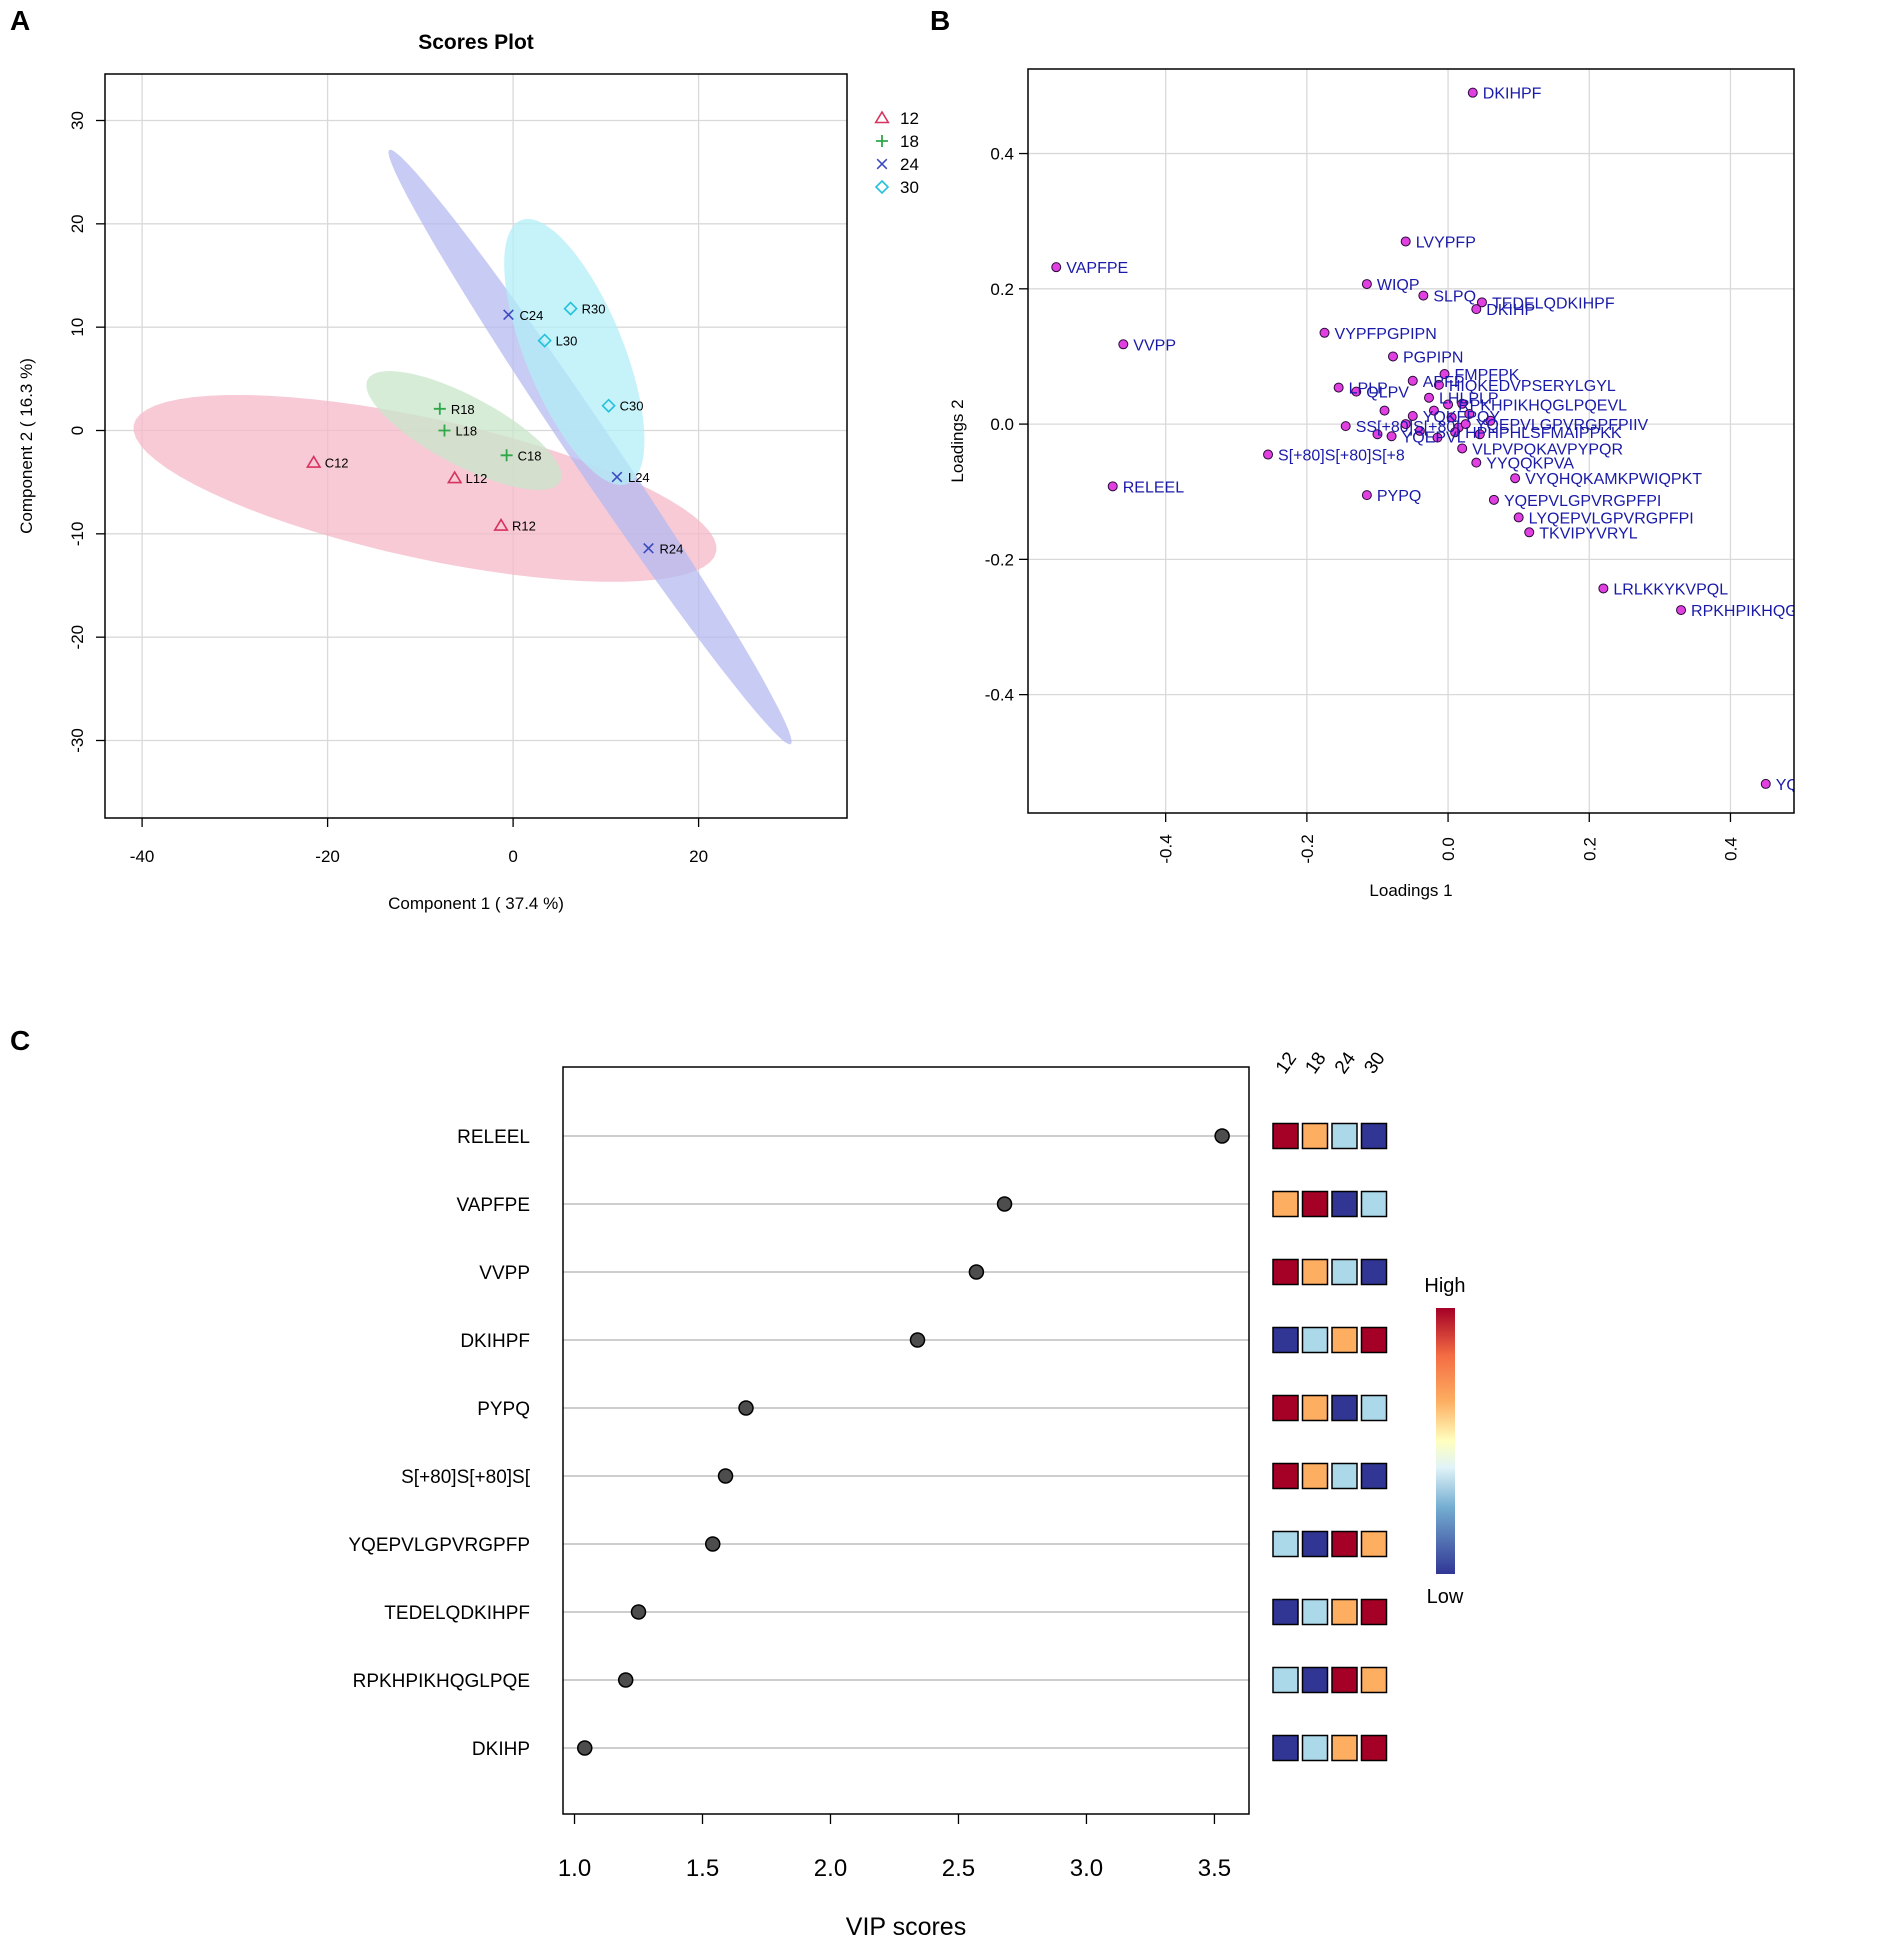 This screenshot has width=1902, height=1940. What do you see at coordinates (457, 1613) in the screenshot?
I see `vip-row-label: TEDELQDKIHPF` at bounding box center [457, 1613].